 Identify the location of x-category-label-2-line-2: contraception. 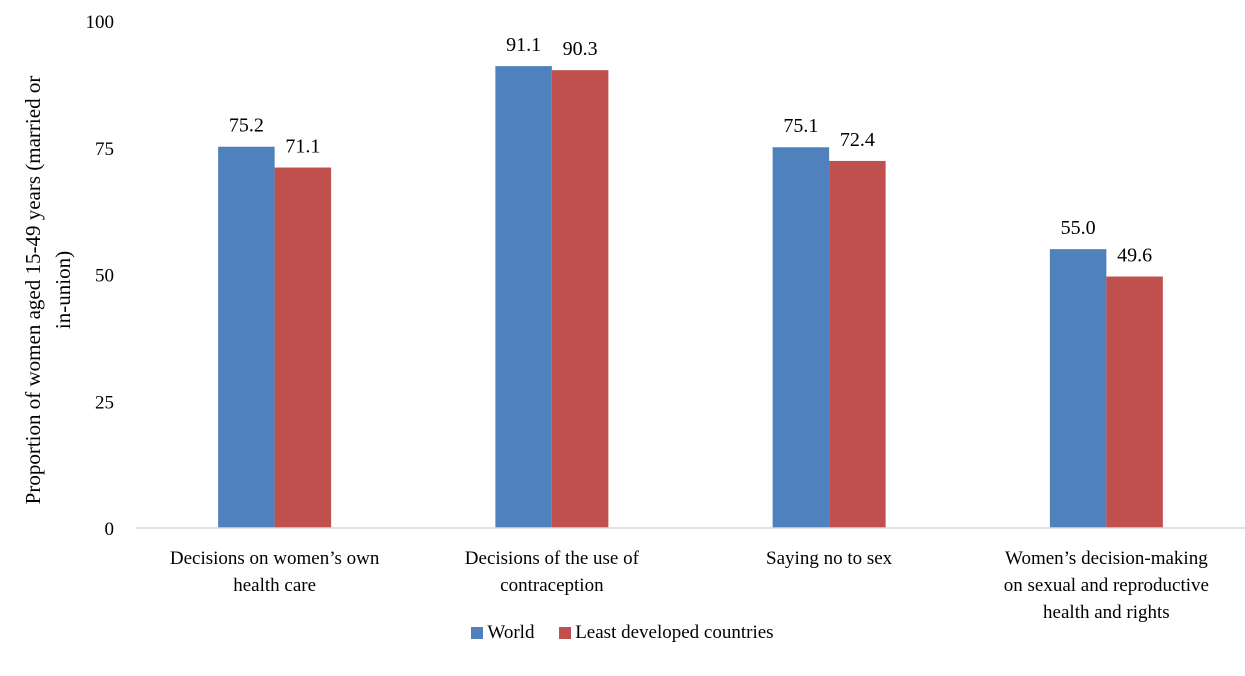
(552, 585).